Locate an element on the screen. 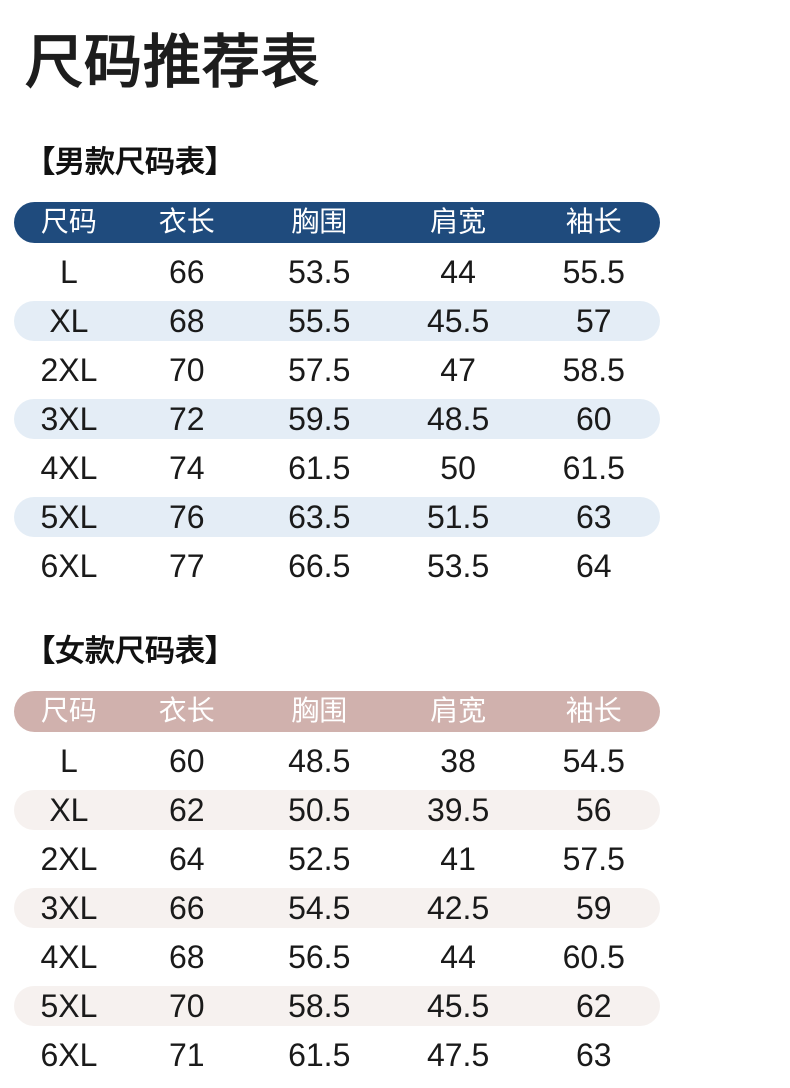 This screenshot has width=790, height=1088. cell-shoulder: 38 is located at coordinates (458, 760).